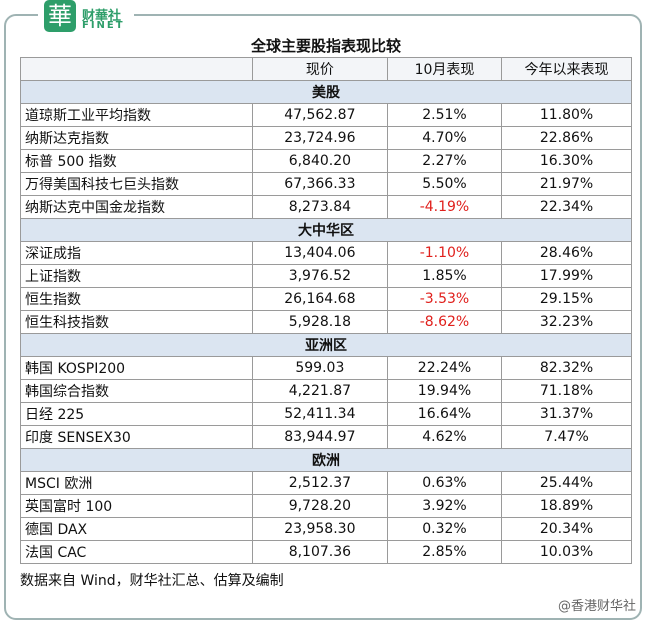 This screenshot has width=650, height=627. Describe the element at coordinates (444, 368) in the screenshot. I see `value-cell: 22.24%` at that location.